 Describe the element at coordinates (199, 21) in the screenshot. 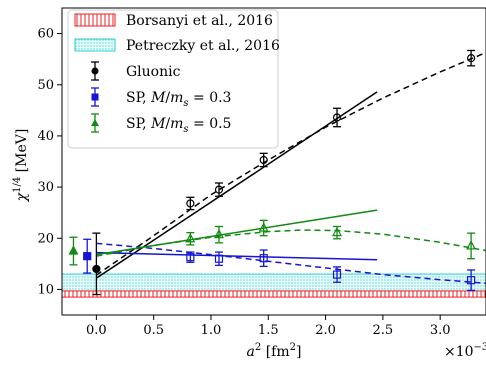

I see `legend-label-borsanyi: Borsanyi et al., 2016` at that location.